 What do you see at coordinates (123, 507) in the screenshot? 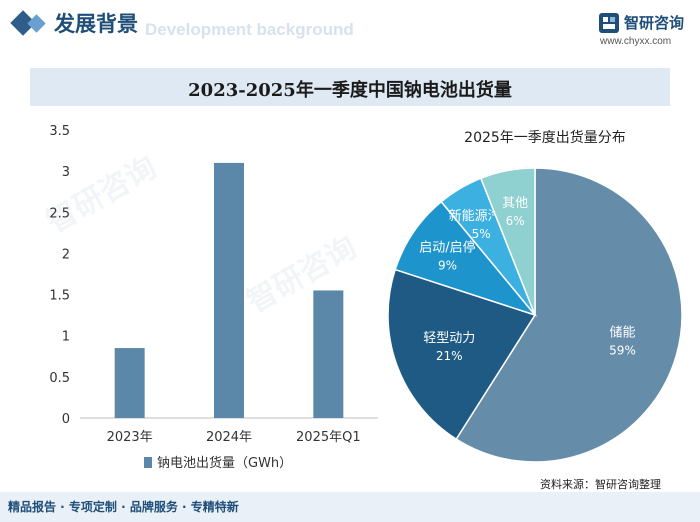
I see `footer-services: 精品报告 · 专项定制 · 品牌服务 · 专精特新` at bounding box center [123, 507].